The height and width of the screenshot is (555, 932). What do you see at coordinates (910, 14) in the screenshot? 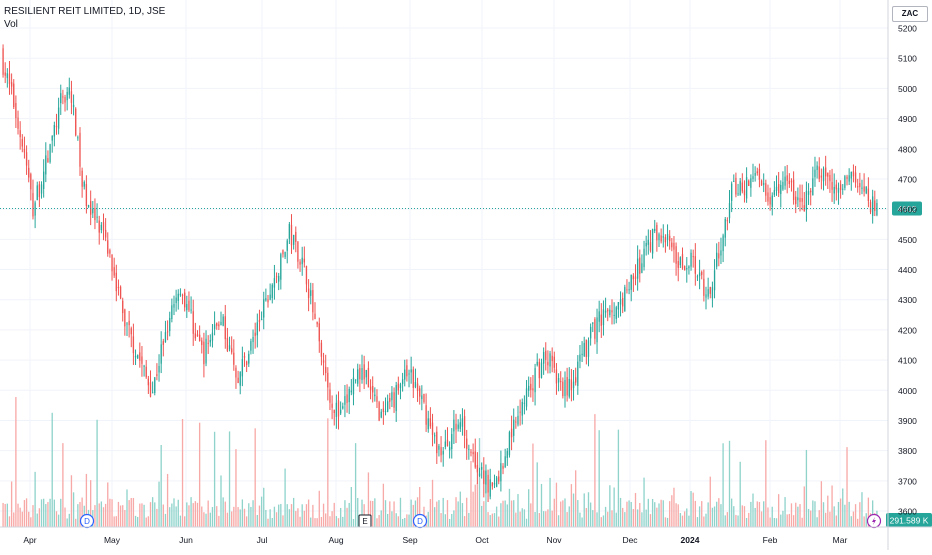
I see `currency-button: ZAC` at bounding box center [910, 14].